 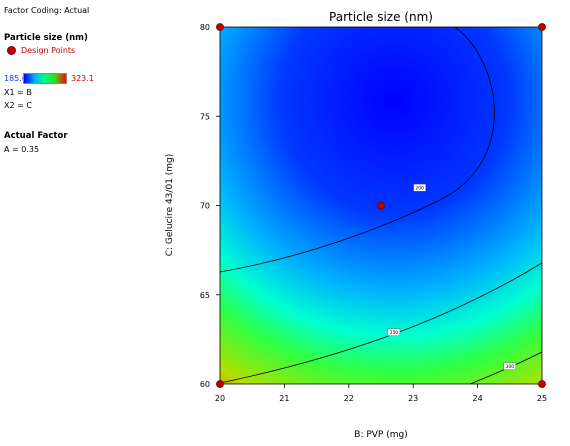 What do you see at coordinates (542, 398) in the screenshot?
I see `x-tick-label: 25` at bounding box center [542, 398].